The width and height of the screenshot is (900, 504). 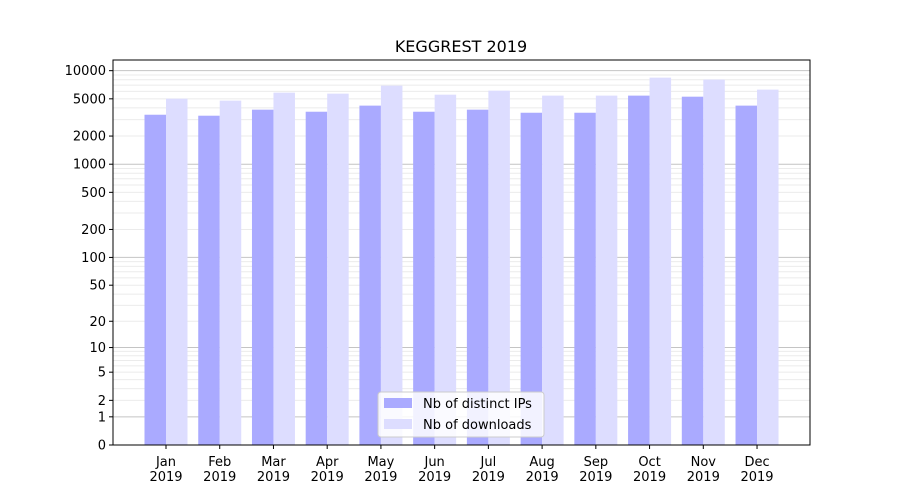 I want to click on x-tick-label: Aug 2019, so click(x=542, y=470).